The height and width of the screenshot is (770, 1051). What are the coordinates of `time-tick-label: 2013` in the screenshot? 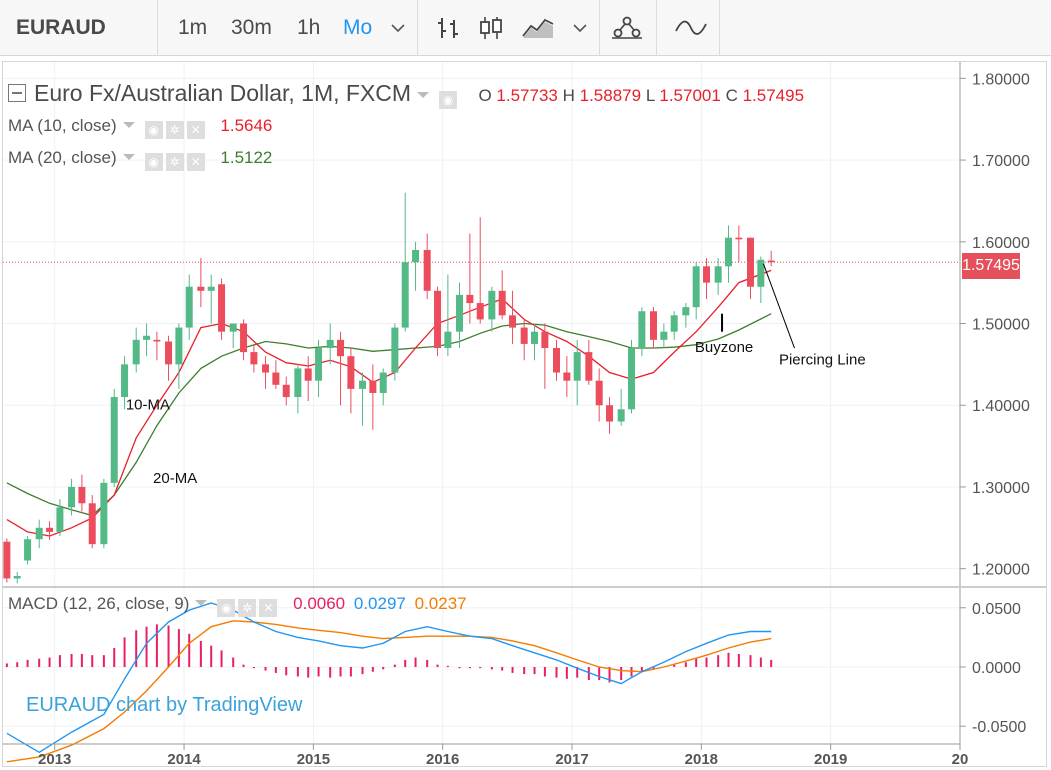 It's located at (54, 759).